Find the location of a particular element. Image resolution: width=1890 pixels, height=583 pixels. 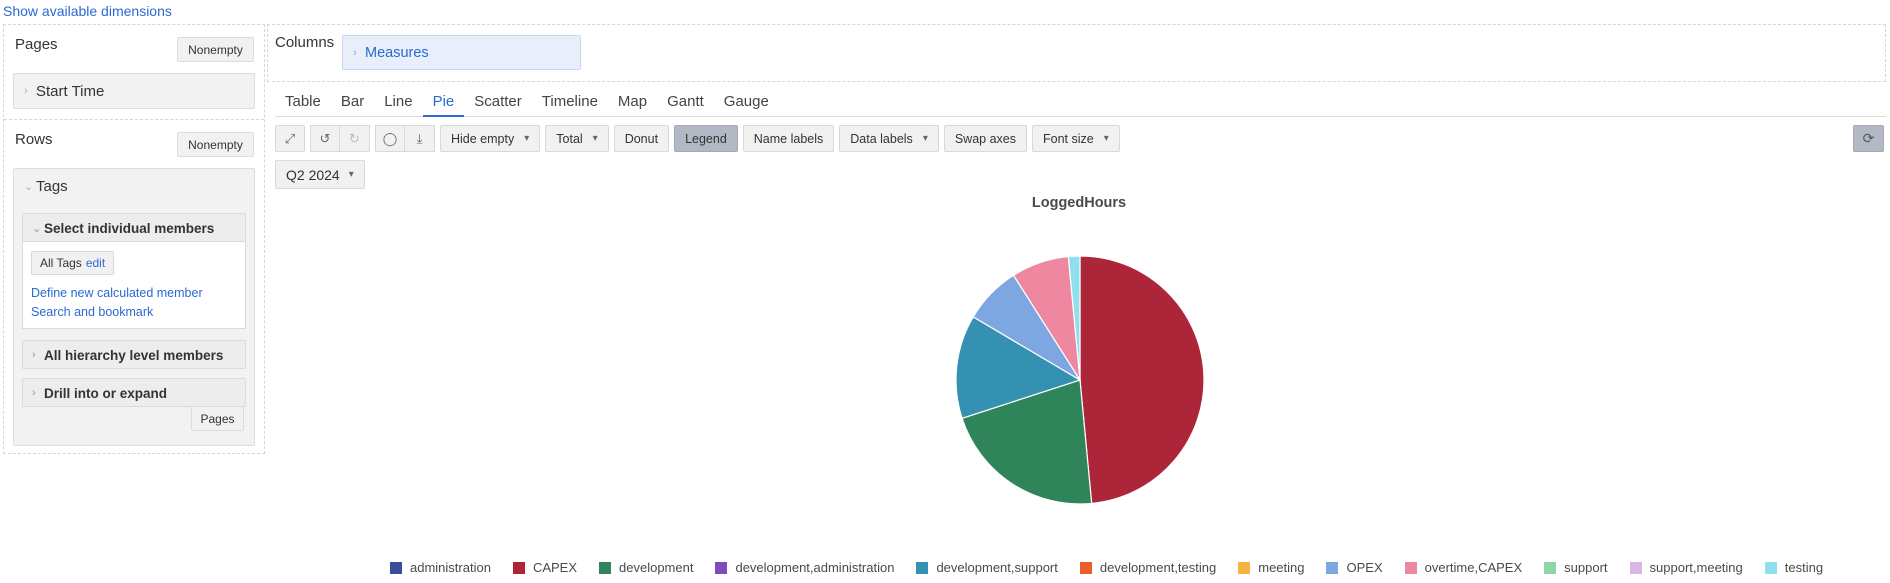

undo-icon: ↺ is located at coordinates (325, 138).